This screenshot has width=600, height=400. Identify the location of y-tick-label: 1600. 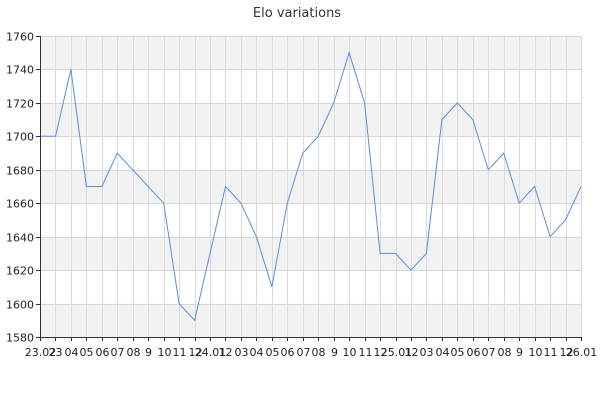
(20, 305).